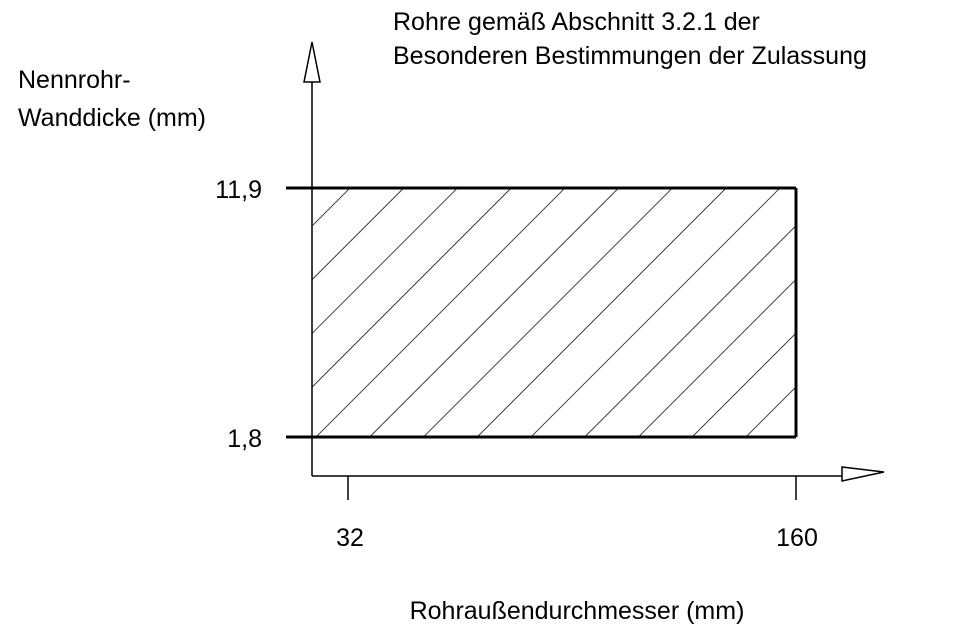  I want to click on title-line: Rohre gemäß Abschnitt 3.2.1 der, so click(576, 22).